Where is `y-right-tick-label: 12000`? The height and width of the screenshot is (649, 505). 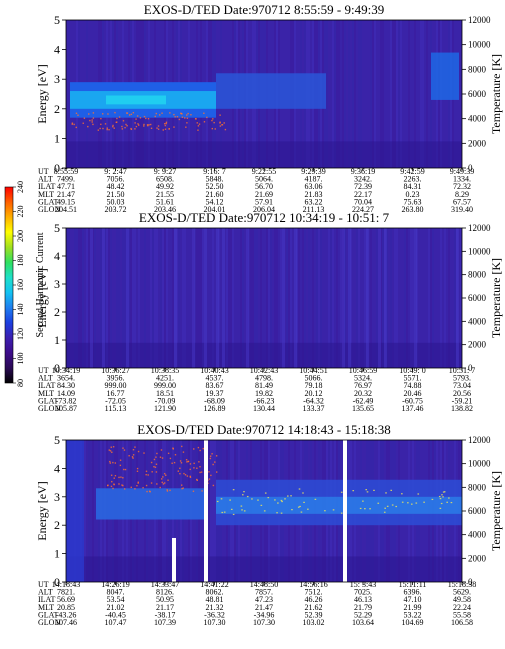 y-right-tick-label: 12000 is located at coordinates (479, 440).